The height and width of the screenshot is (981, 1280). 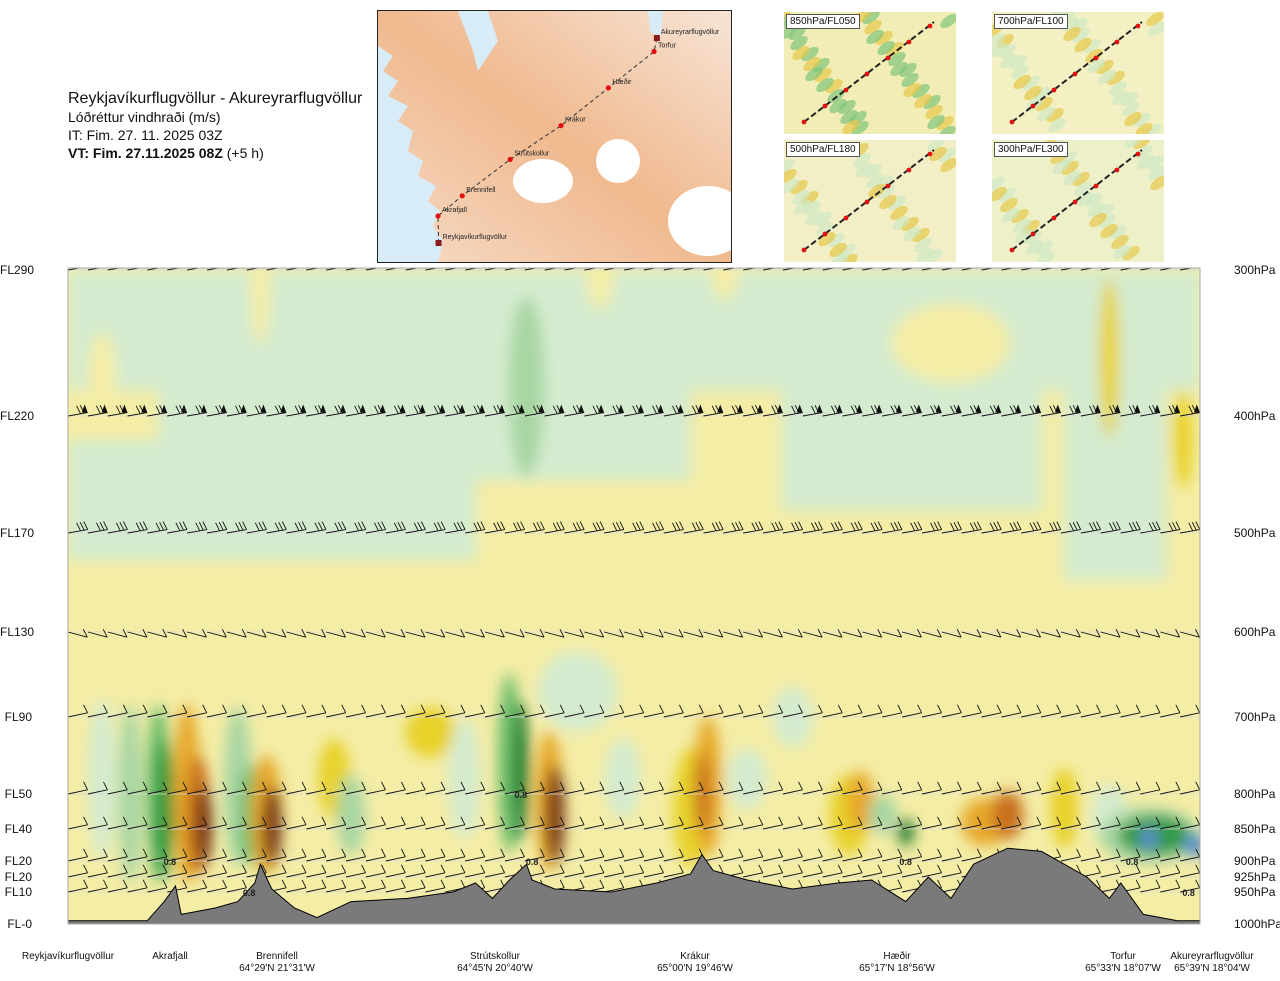 What do you see at coordinates (1078, 73) in the screenshot?
I see `mini-map-700: 700hPa/FL100` at bounding box center [1078, 73].